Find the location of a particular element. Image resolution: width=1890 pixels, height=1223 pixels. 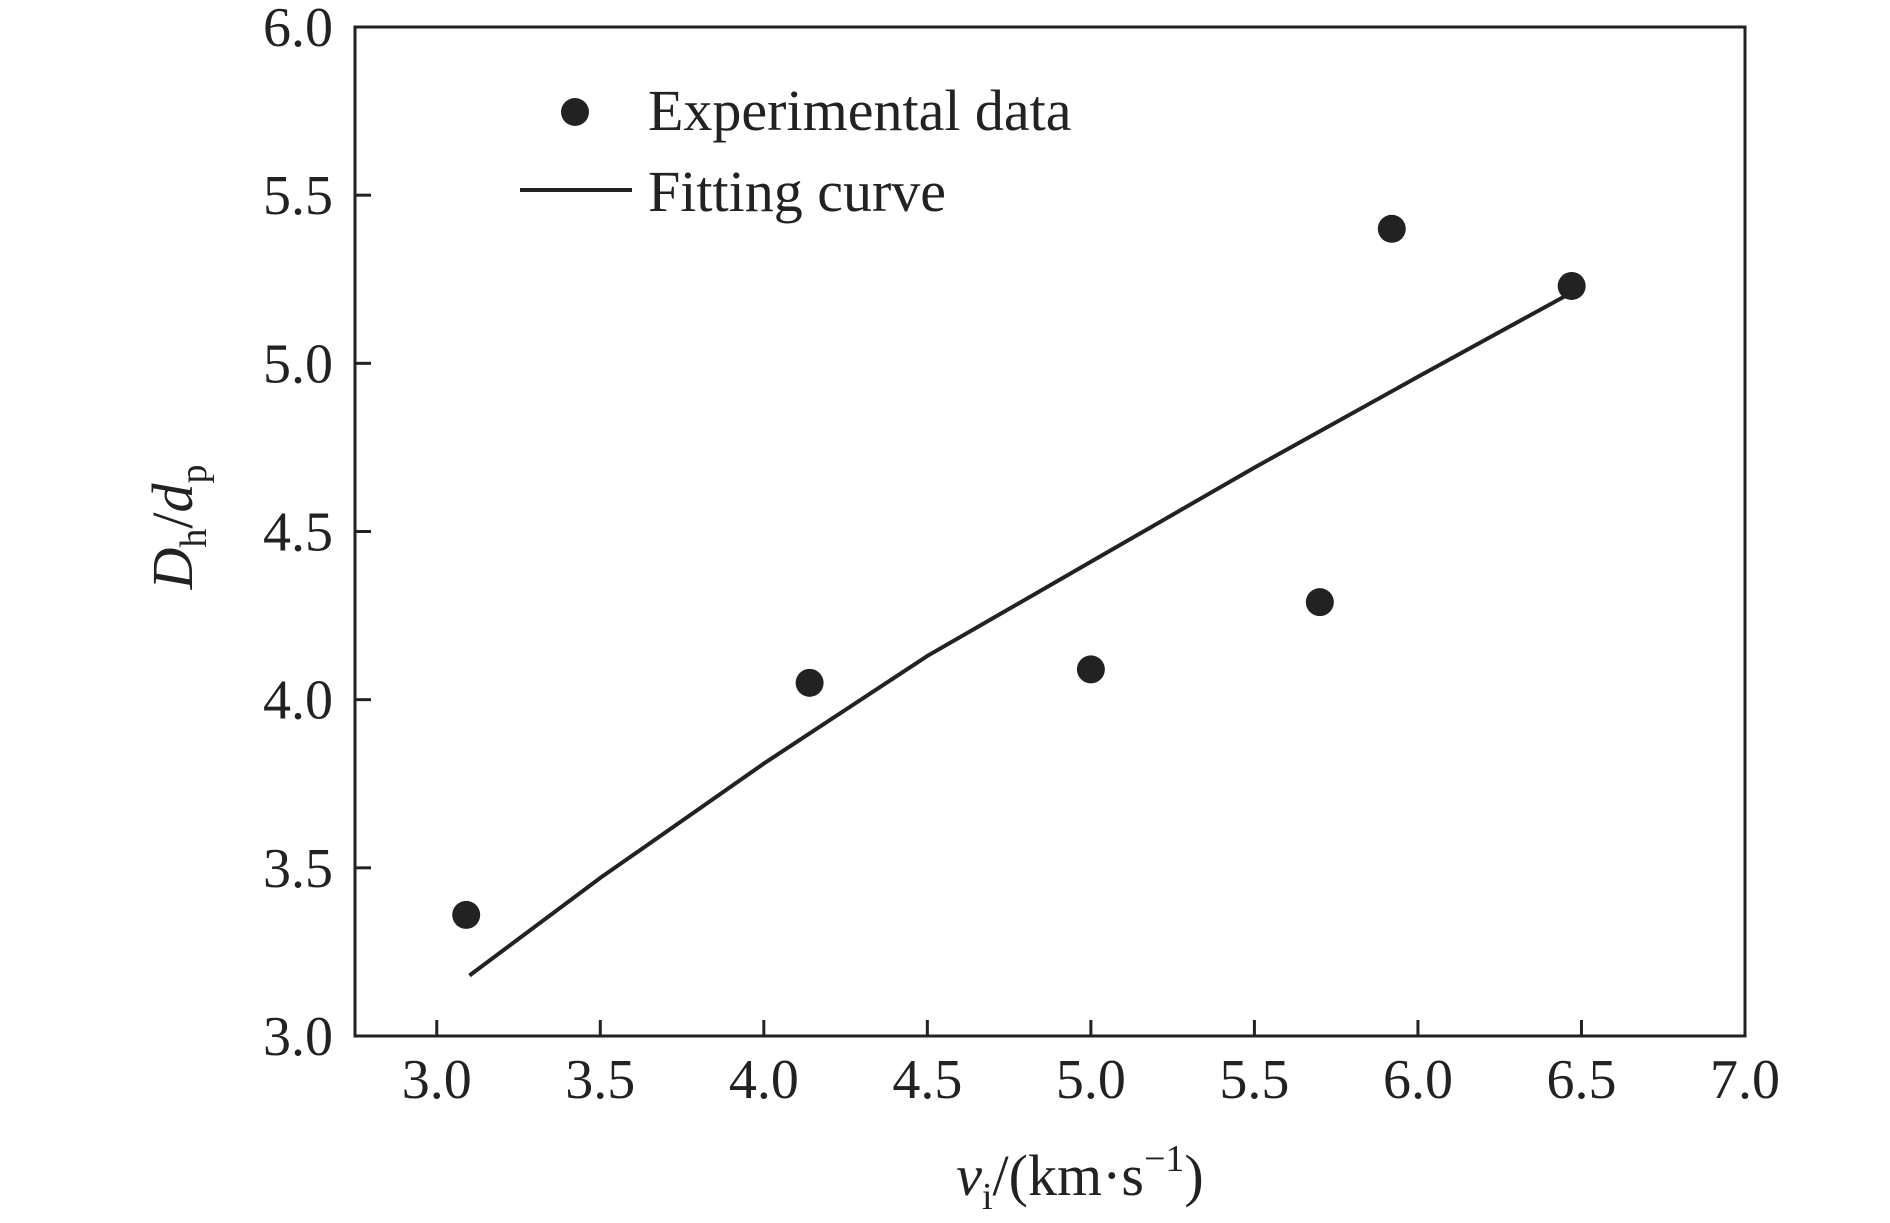

x-axis-ticks: 3.0 3.5 4.0 4.5 5.0 5.5 6.0 6.5 7.0 is located at coordinates (1091, 1065).